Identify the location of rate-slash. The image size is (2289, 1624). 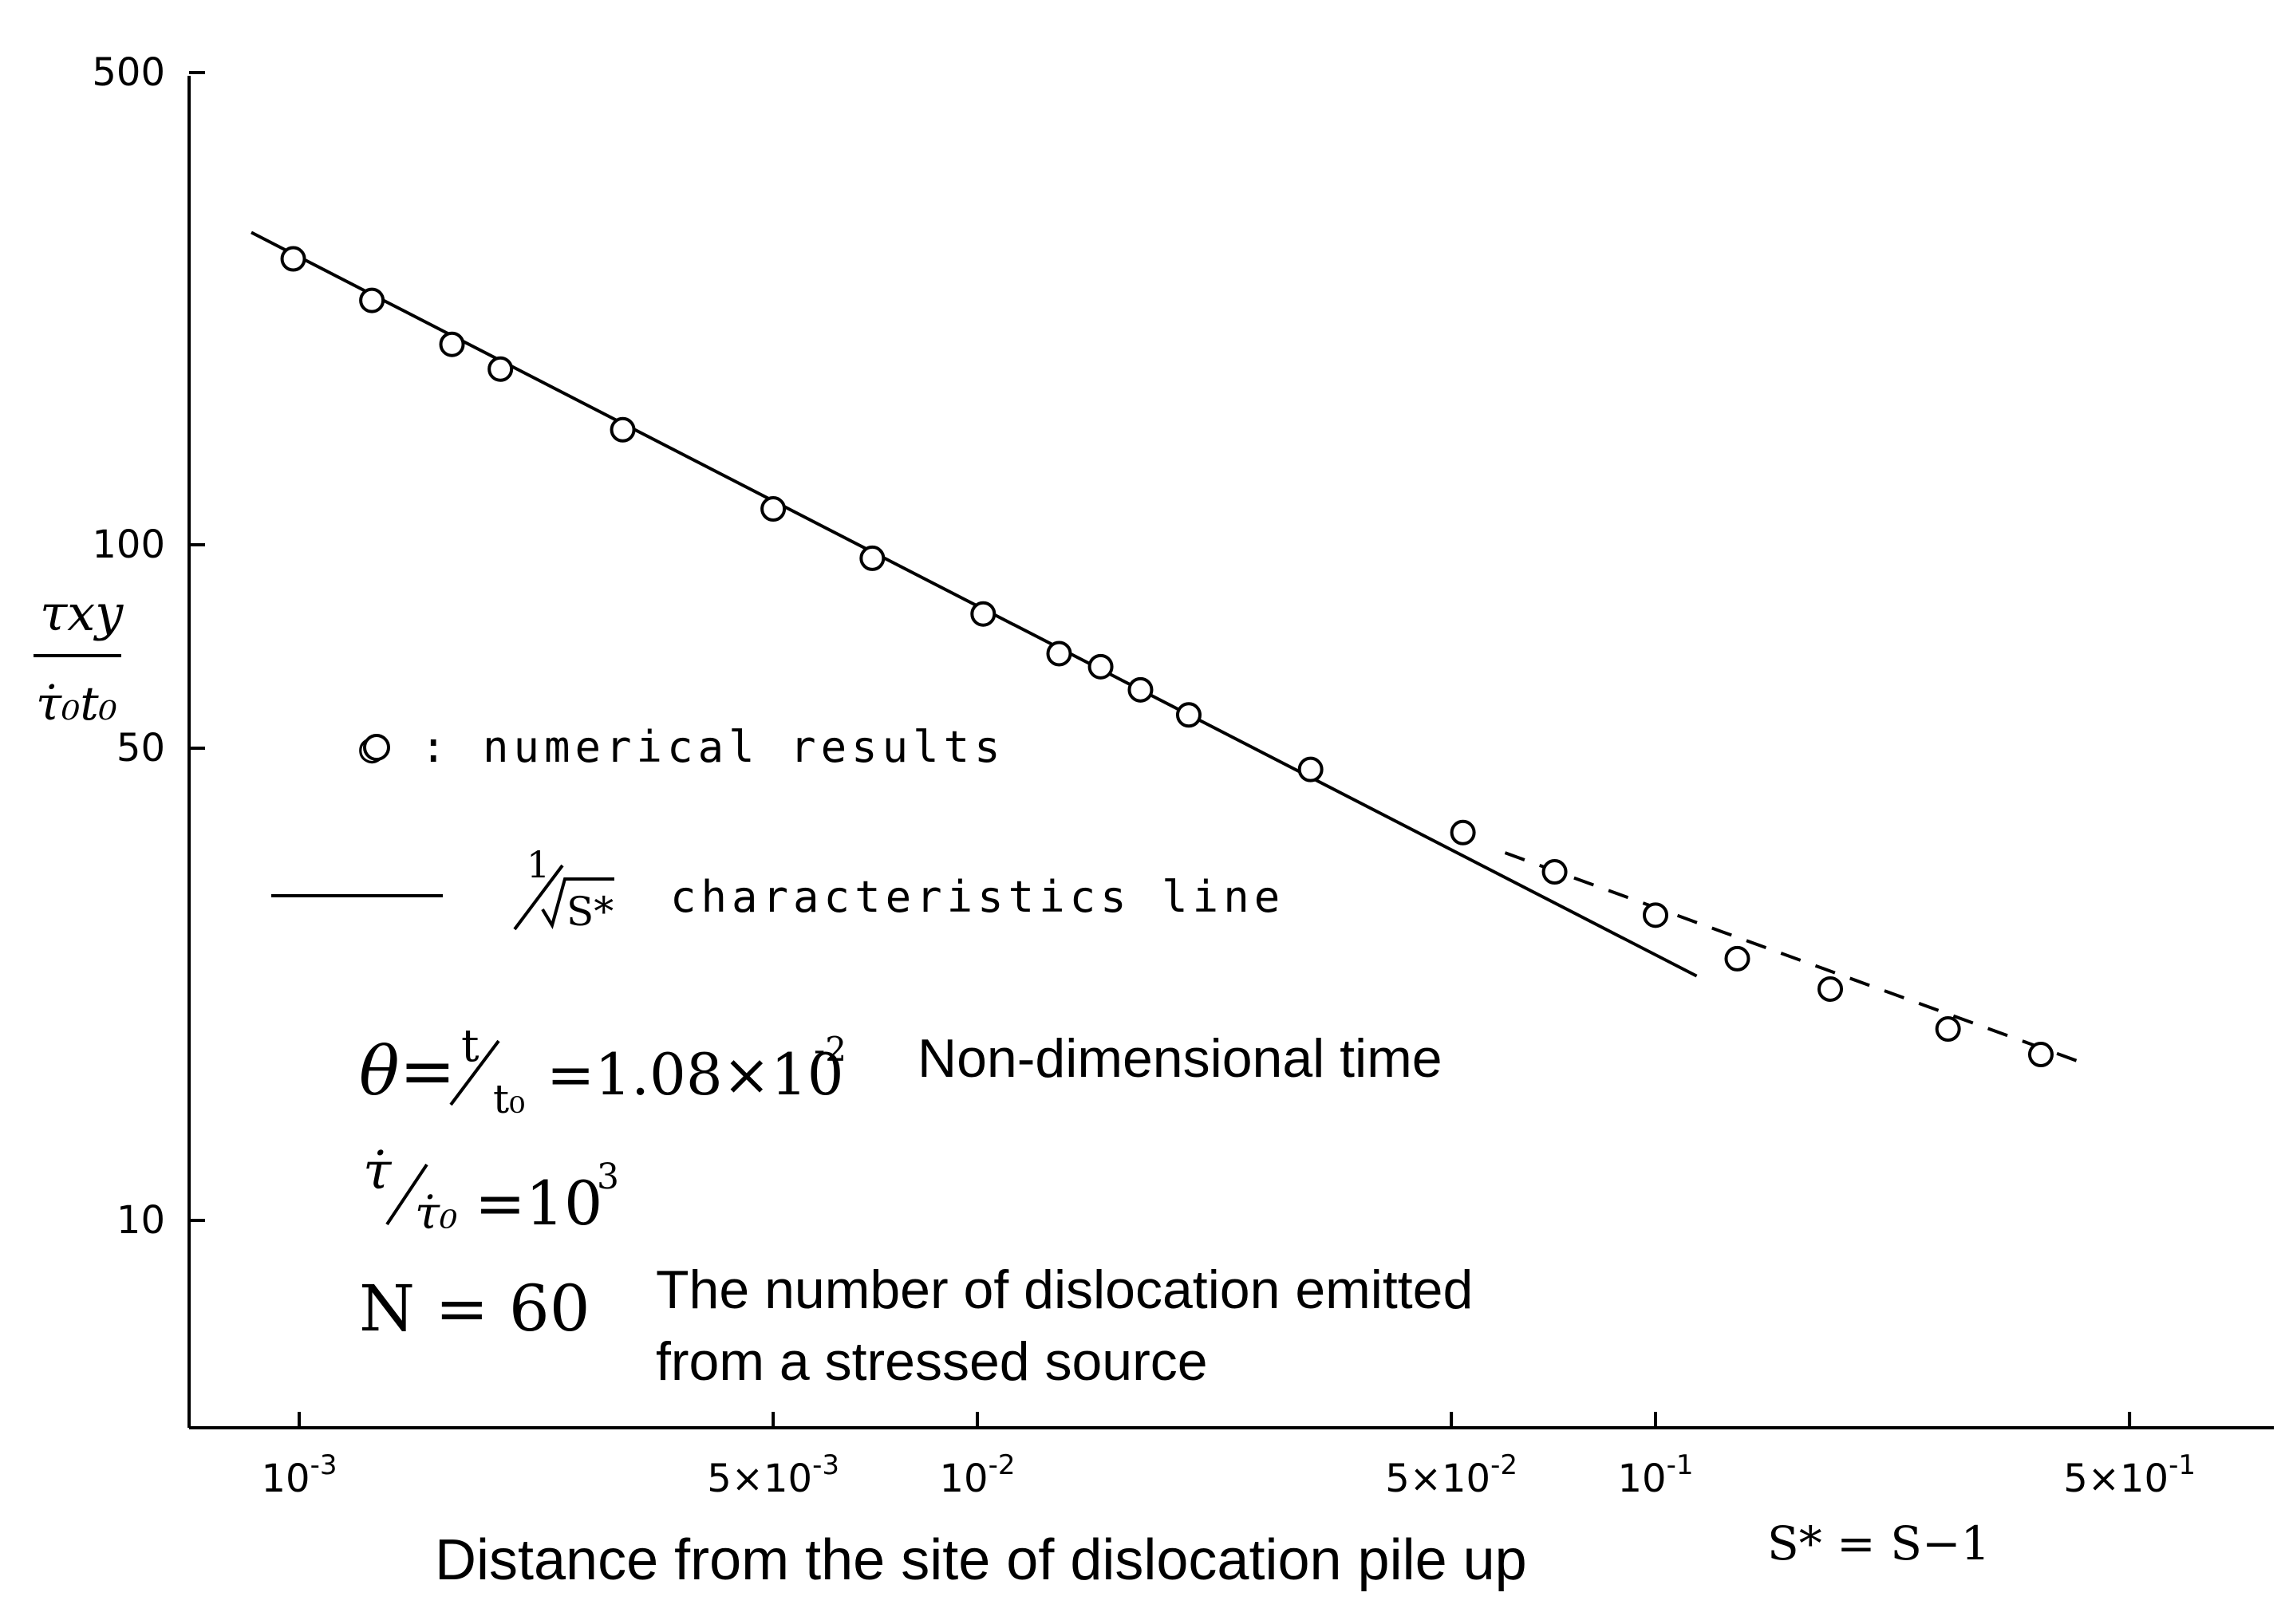
(407, 1194).